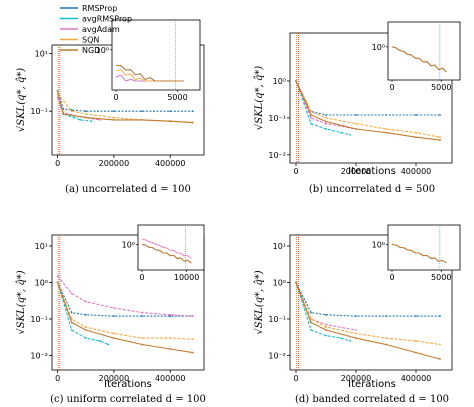 This screenshot has height=407, width=474. I want to click on inset-x-tick-label: 5000, so click(177, 97).